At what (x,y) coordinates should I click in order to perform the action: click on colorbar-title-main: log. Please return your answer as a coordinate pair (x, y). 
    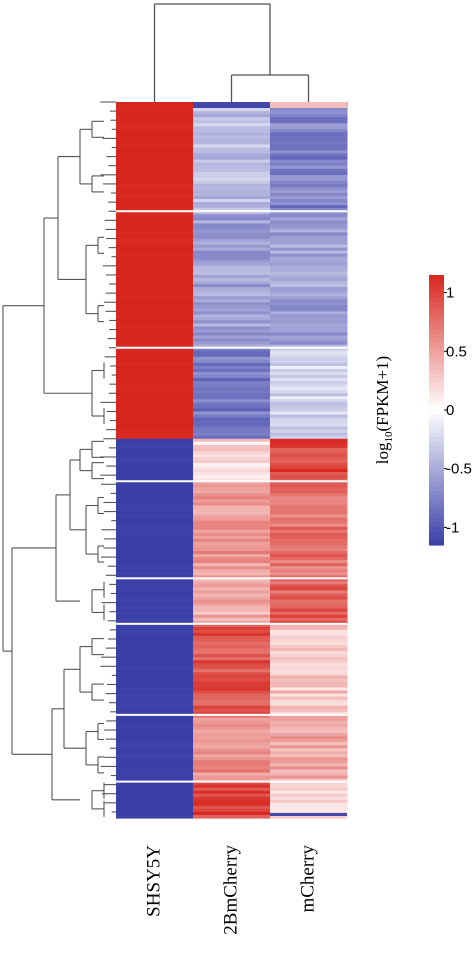
    Looking at the image, I should click on (382, 453).